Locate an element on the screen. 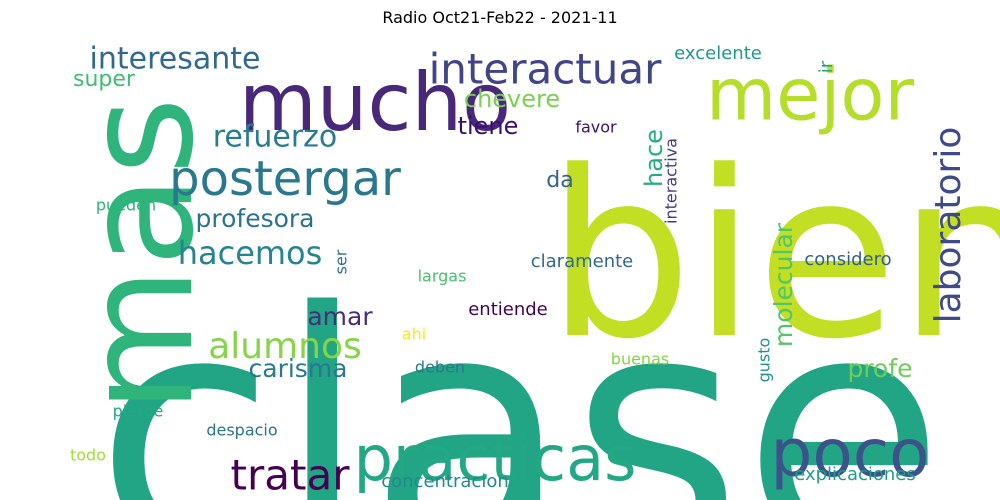 The image size is (1000, 500). word-mas: mas is located at coordinates (140, 255).